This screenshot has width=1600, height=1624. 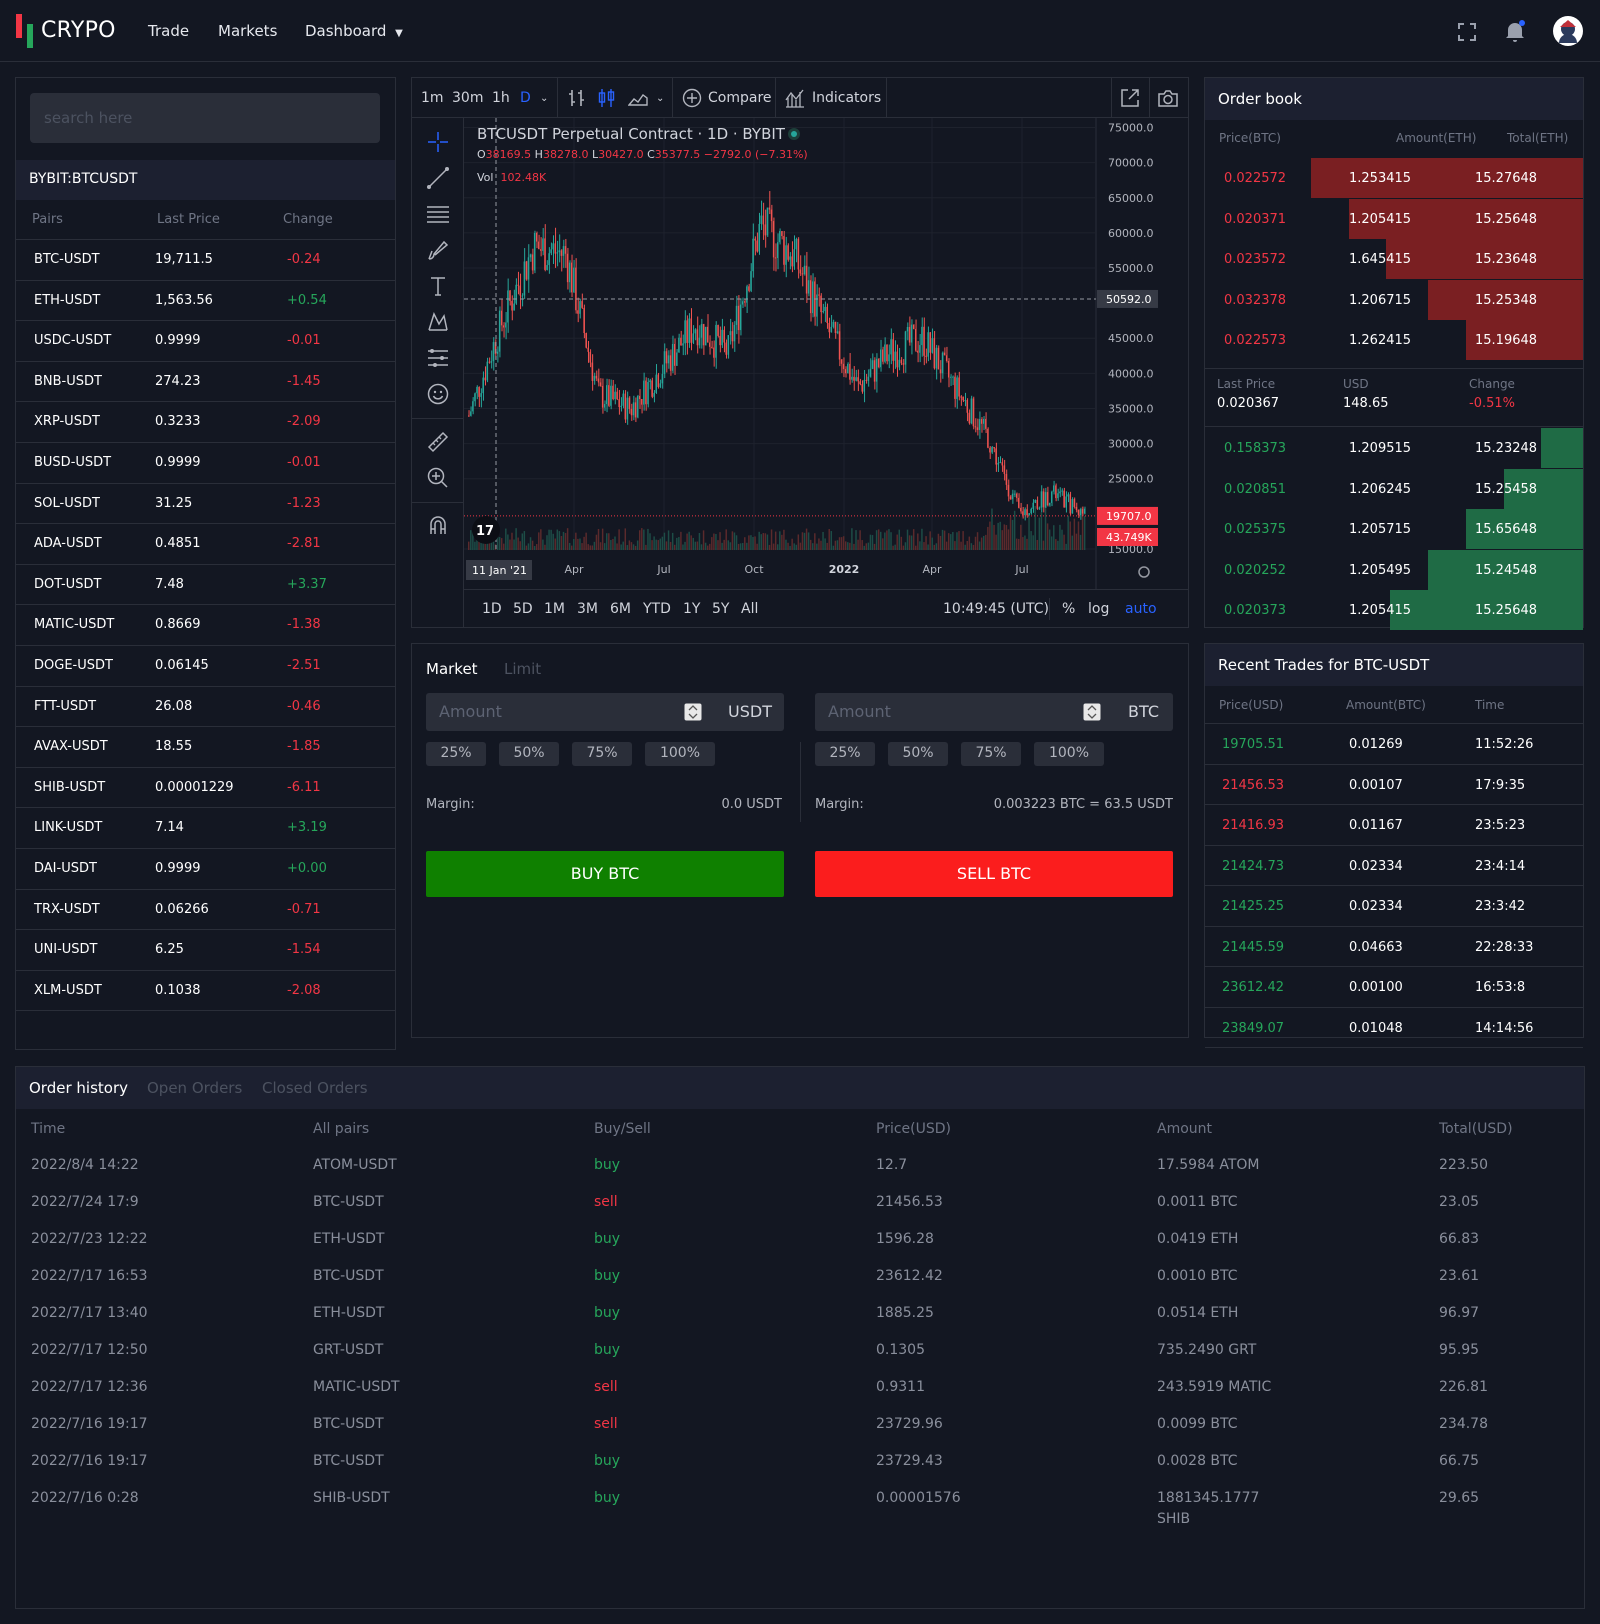 I want to click on market-row: TRX-USDT 0.06266 -0.71, so click(x=205, y=910).